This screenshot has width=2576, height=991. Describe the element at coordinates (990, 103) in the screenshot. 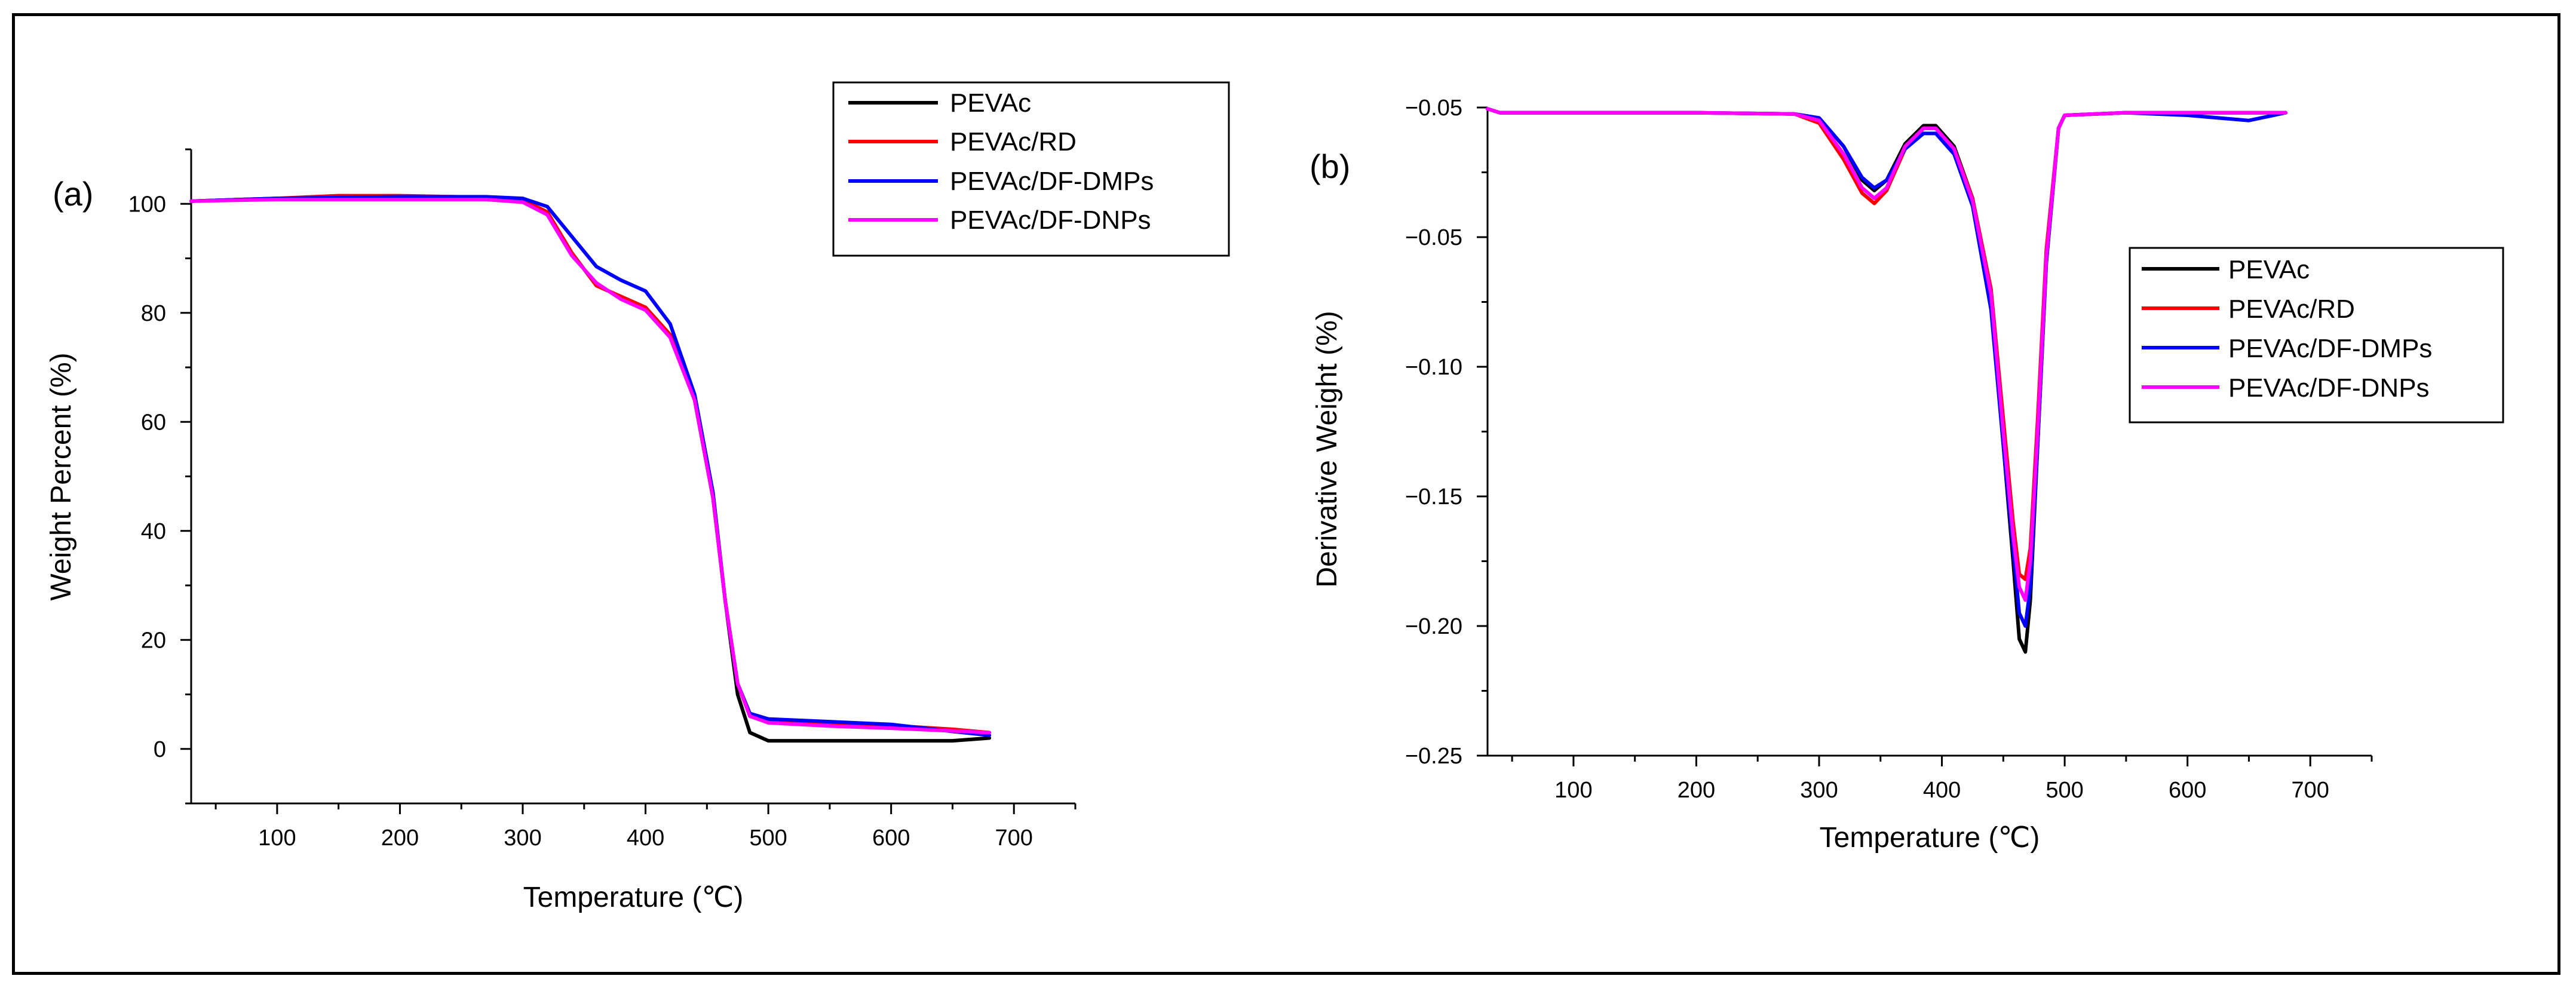

I see `panel-a-legend-label-0: PEVAc` at that location.